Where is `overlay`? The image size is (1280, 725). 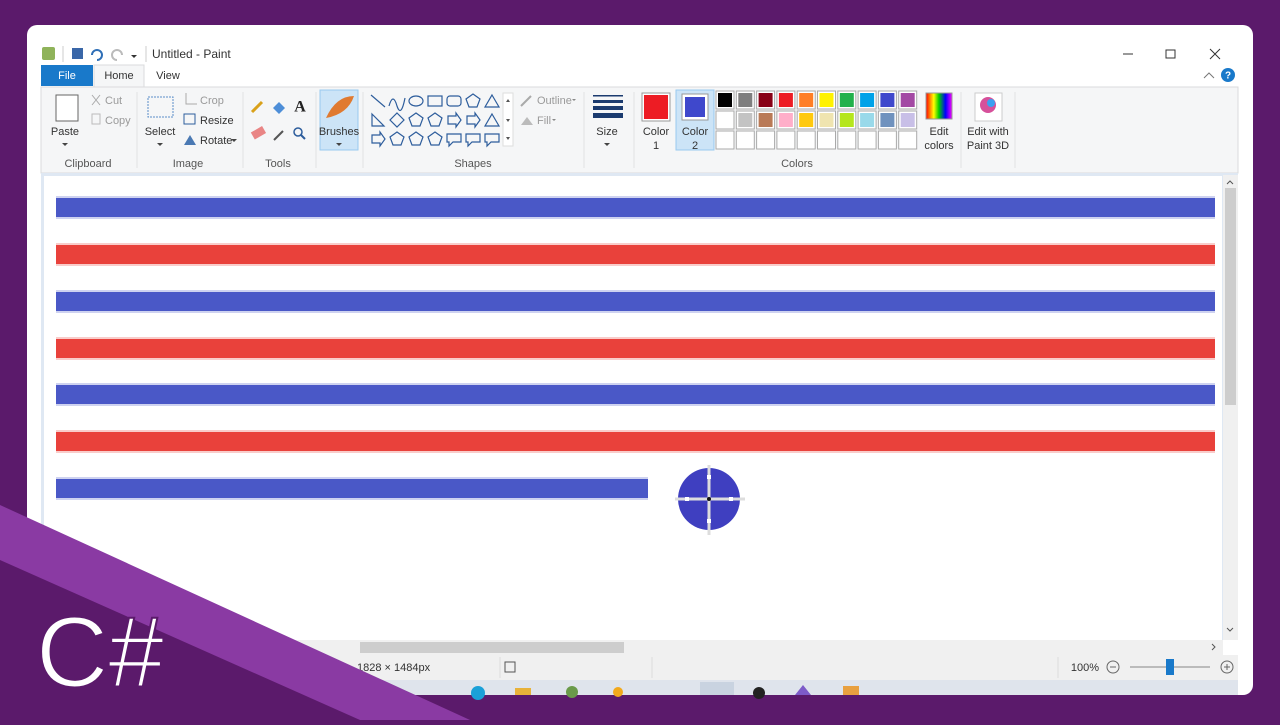
overlay is located at coordinates (180, 640).